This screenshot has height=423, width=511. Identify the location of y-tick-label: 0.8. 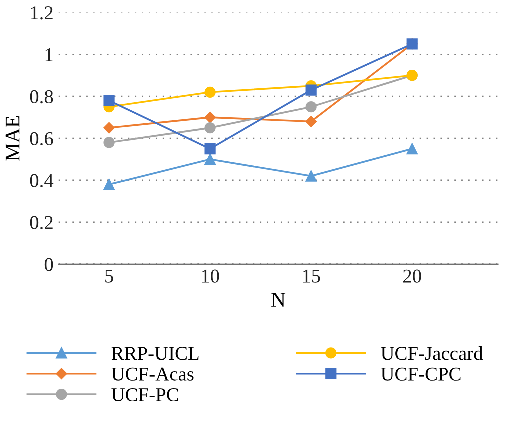
(42, 97).